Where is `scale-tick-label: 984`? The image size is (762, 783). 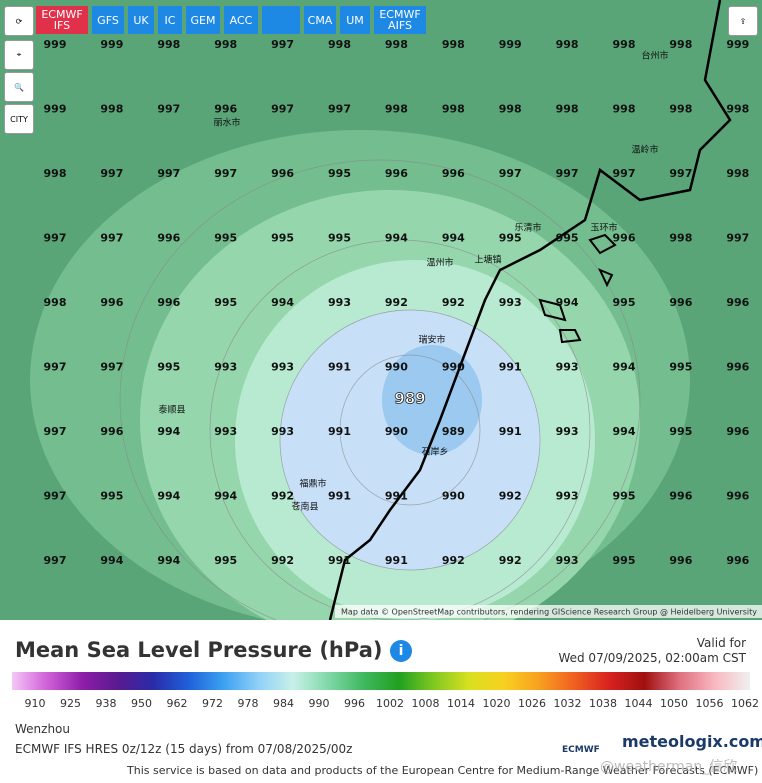 scale-tick-label: 984 is located at coordinates (283, 703).